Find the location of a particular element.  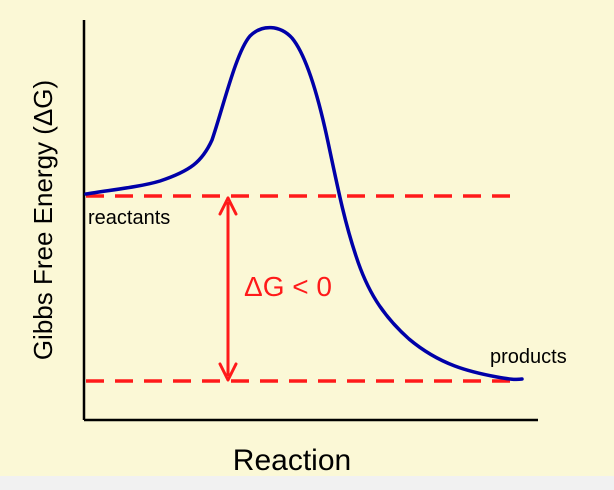

delta-g-arrow-bottom-head is located at coordinates (228, 372).